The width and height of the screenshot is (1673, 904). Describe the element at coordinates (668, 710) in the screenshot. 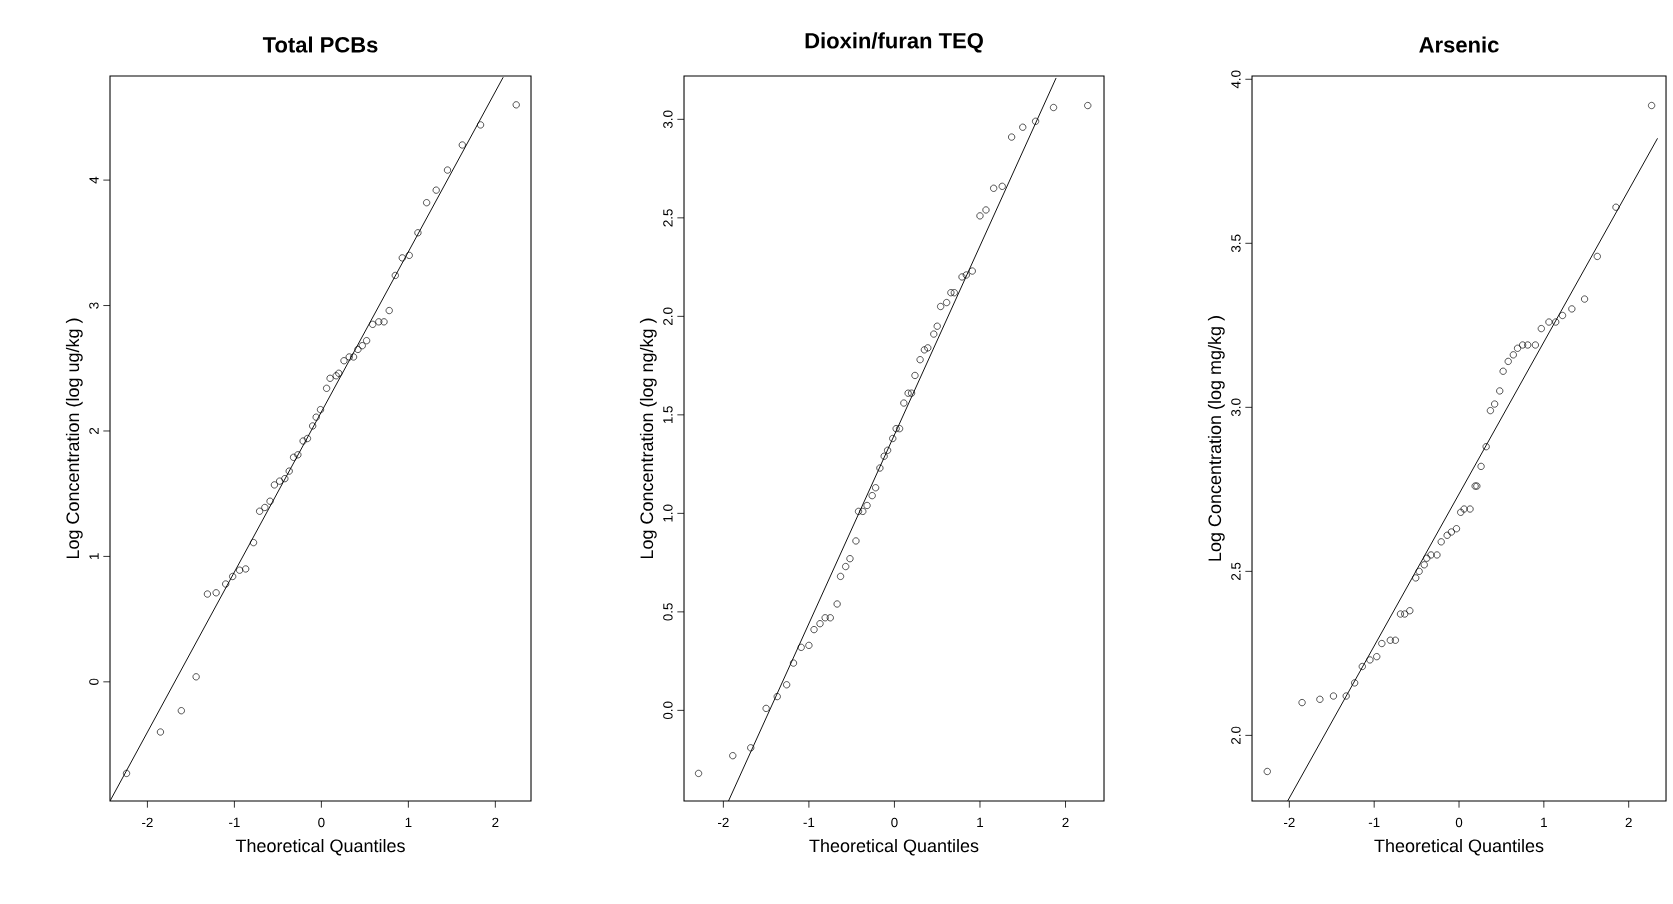

I see `y-tick-label: 0.0` at that location.